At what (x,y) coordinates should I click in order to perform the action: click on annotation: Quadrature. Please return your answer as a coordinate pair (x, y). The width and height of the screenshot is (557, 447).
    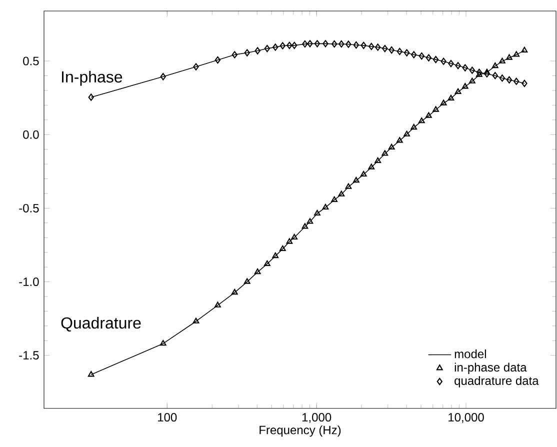
    Looking at the image, I should click on (101, 324).